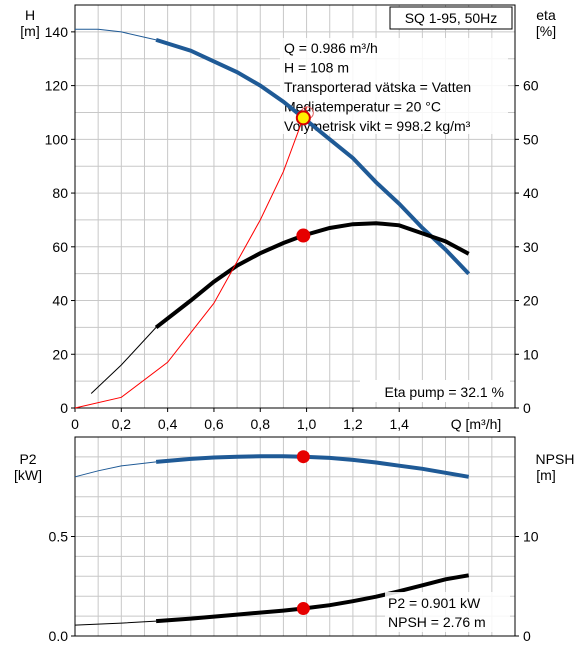 Image resolution: width=585 pixels, height=650 pixels. What do you see at coordinates (30, 15) in the screenshot?
I see `y-axis-label-left: H` at bounding box center [30, 15].